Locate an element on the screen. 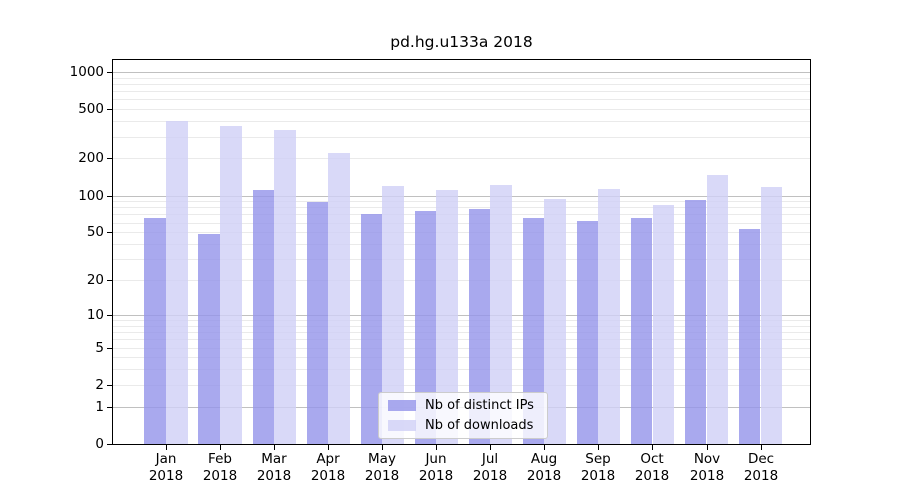 This screenshot has height=500, width=900. x-tick-label-nov: Nov 2018 is located at coordinates (707, 467).